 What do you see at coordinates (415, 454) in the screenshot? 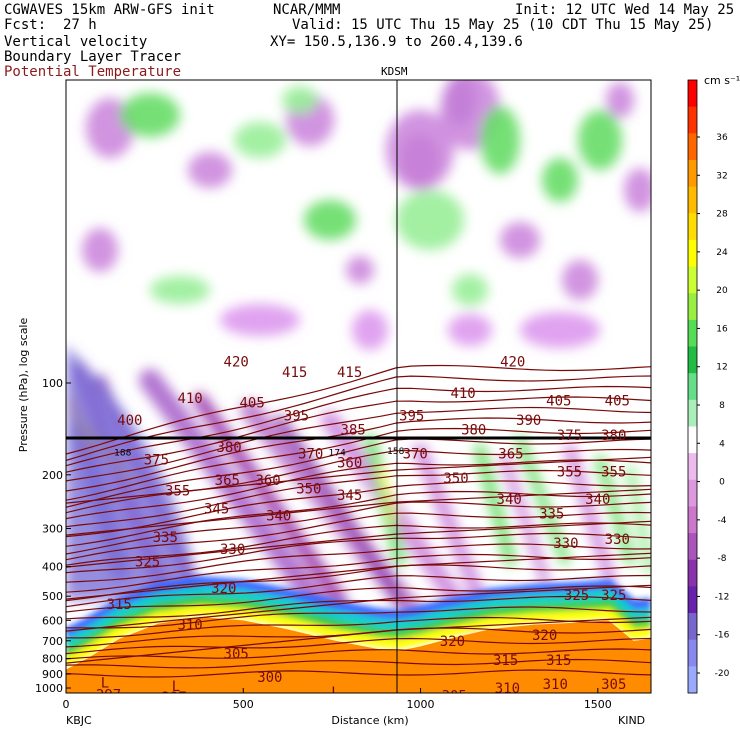
I see `theta-label: 370` at bounding box center [415, 454].